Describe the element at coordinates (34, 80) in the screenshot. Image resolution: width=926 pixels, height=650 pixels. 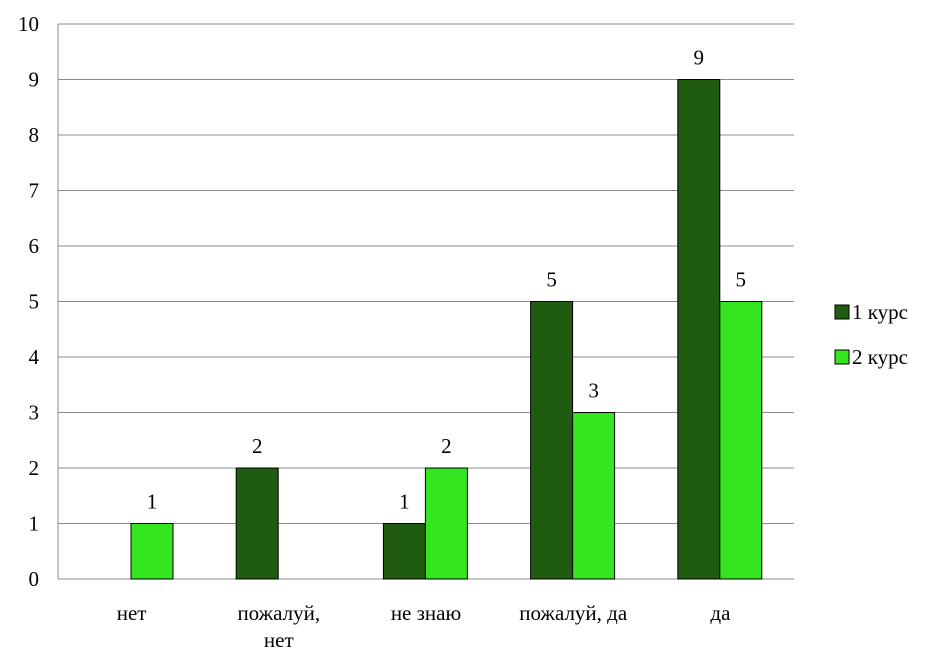
I see `y-tick-label: 9` at that location.